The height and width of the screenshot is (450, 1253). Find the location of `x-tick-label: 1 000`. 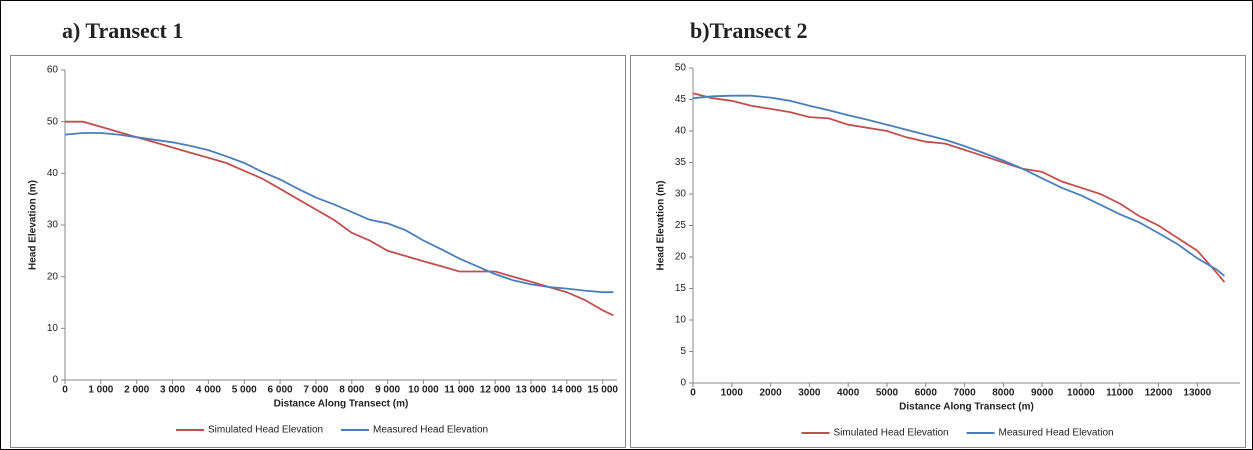

x-tick-label: 1 000 is located at coordinates (100, 390).